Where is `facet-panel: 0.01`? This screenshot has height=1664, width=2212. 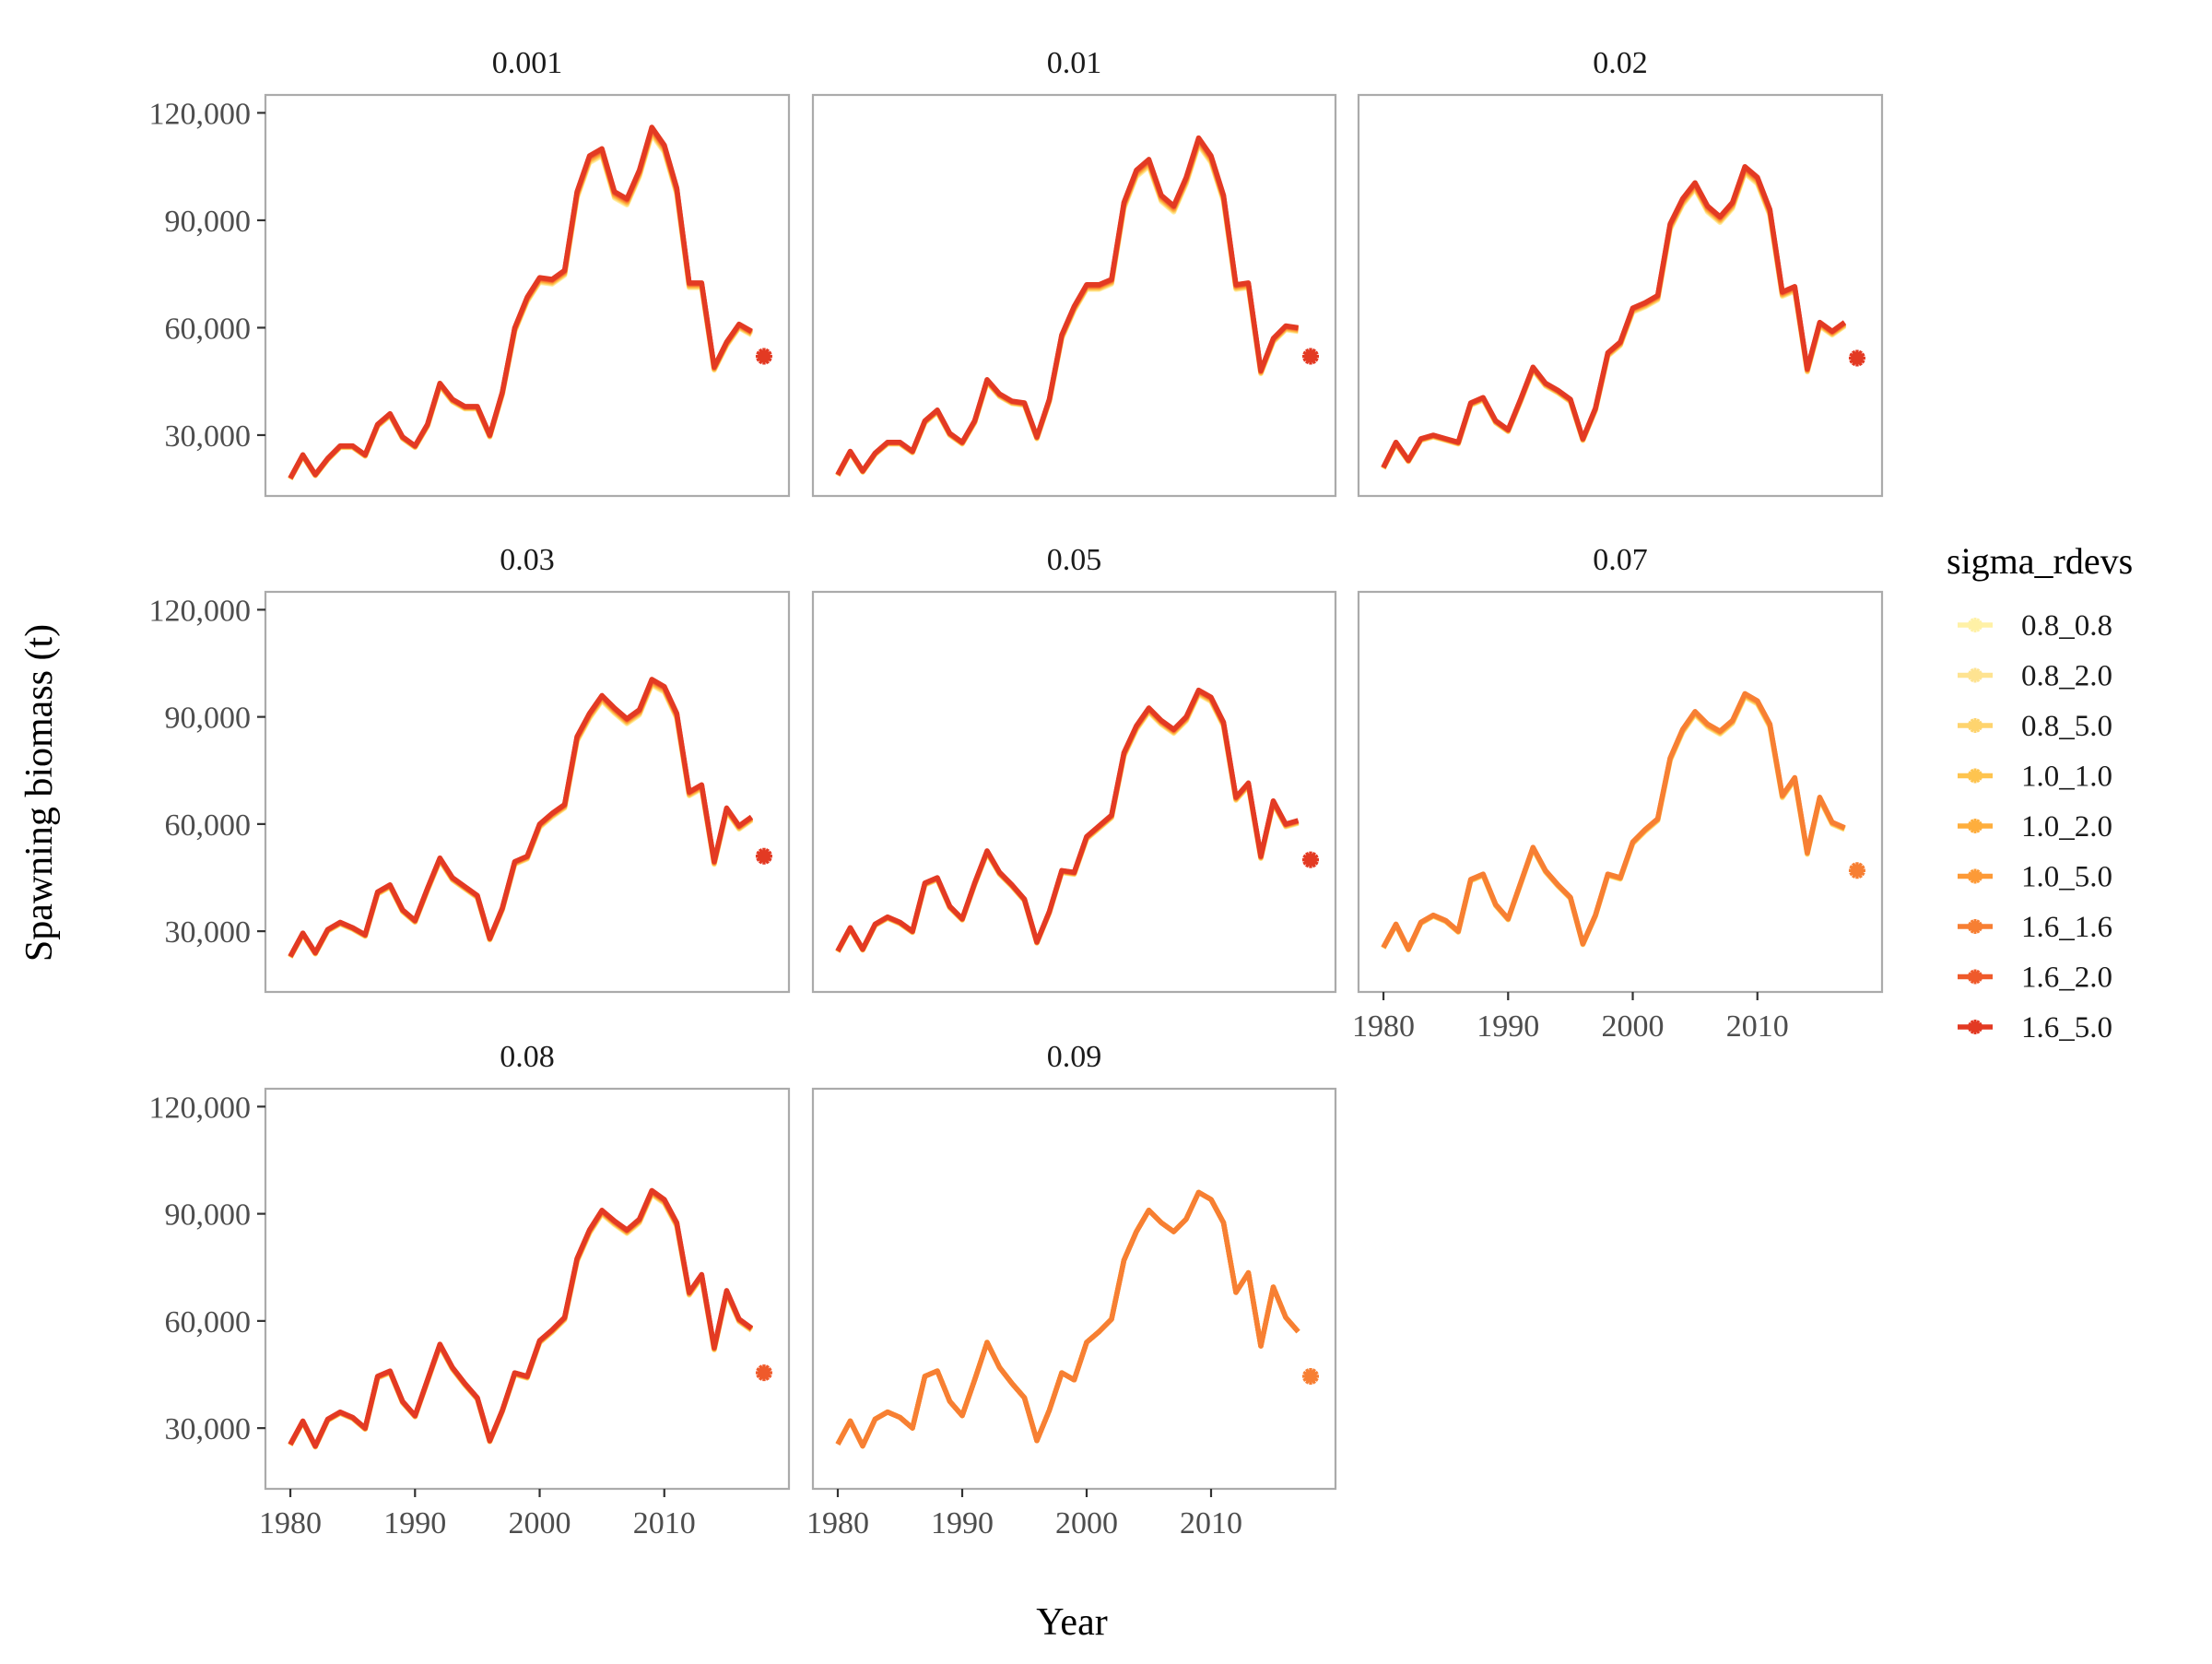 facet-panel: 0.01 is located at coordinates (1074, 272).